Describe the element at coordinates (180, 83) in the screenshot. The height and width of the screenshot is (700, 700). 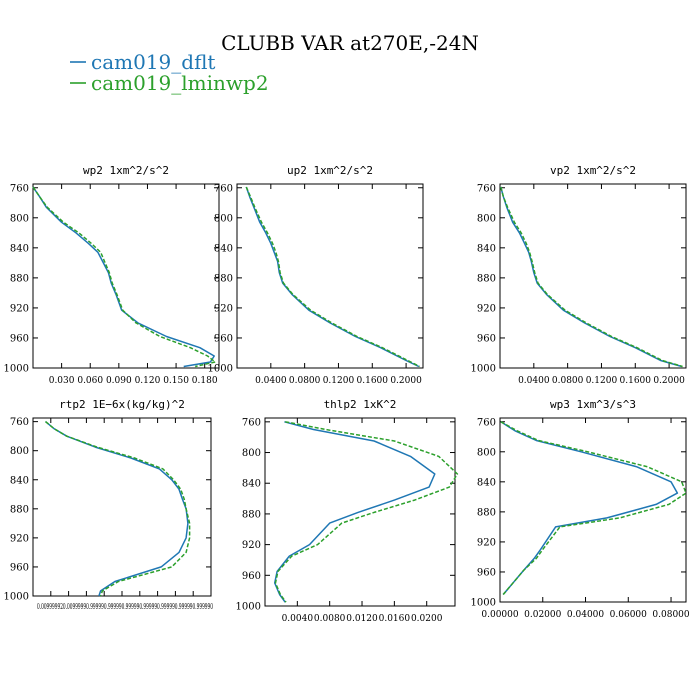
I see `legend-label-lminwp2: cam019_lminwp2` at that location.